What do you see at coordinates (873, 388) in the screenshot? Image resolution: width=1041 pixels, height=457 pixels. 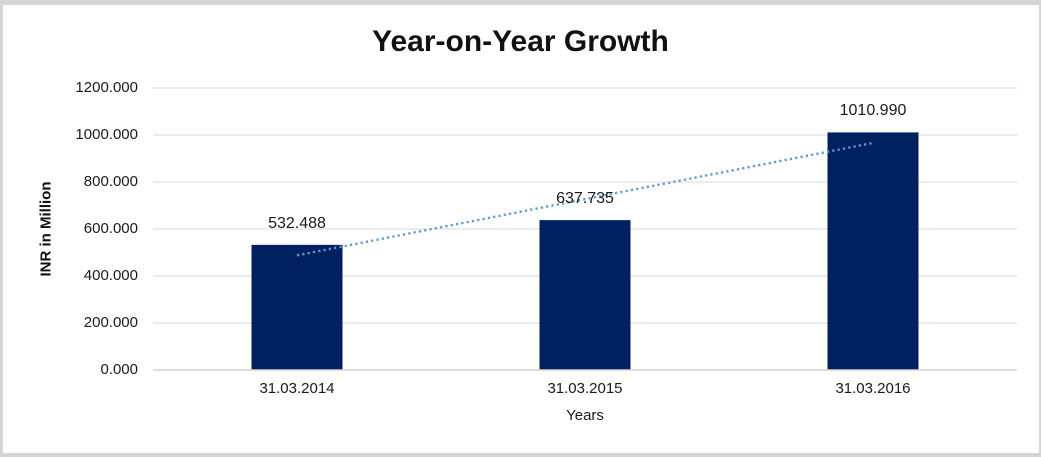 I see `x-category-label: 31.03.2016` at bounding box center [873, 388].